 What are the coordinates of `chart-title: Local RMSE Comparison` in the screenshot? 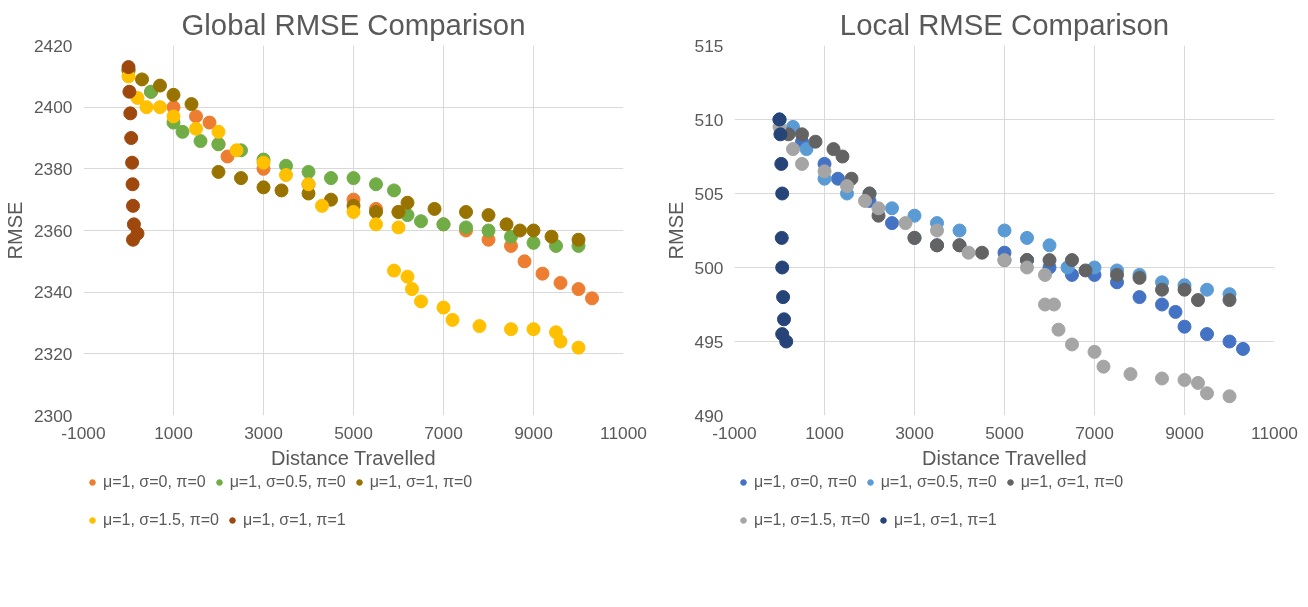 It's located at (1004, 24).